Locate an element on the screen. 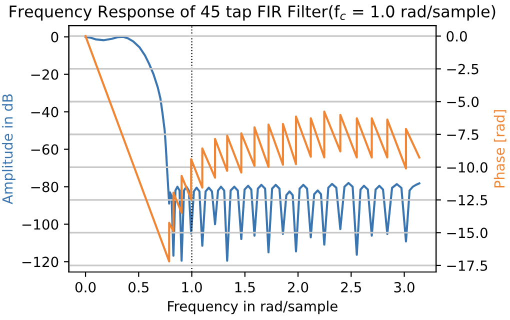  y2-tick-label: −17.5 is located at coordinates (467, 265).